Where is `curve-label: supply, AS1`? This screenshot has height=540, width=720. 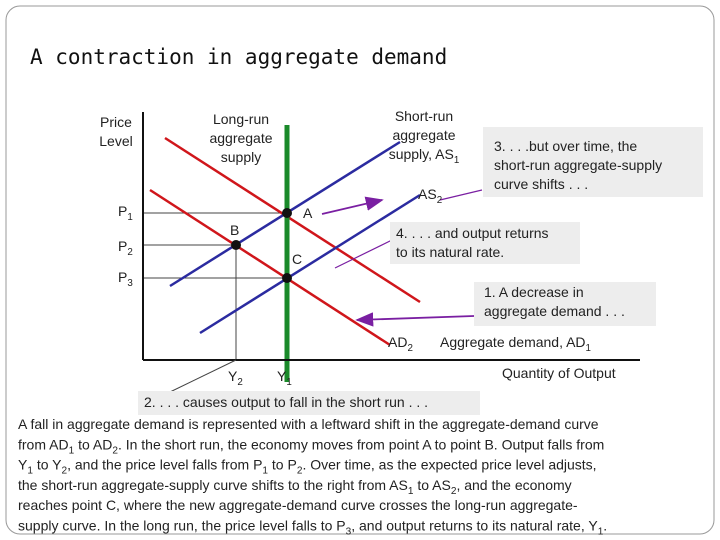
curve-label: supply, AS1 is located at coordinates (424, 156).